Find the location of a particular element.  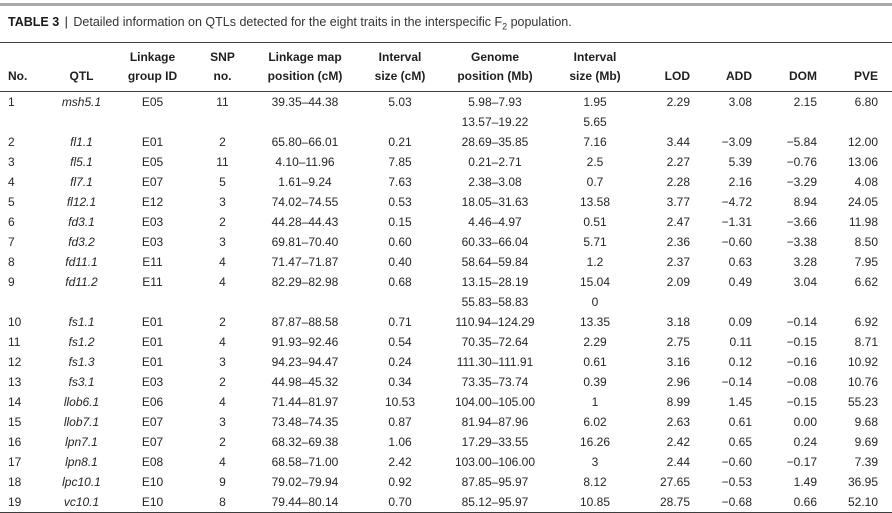

header-cell-genome-position: Genome position (Mb) is located at coordinates (495, 68).